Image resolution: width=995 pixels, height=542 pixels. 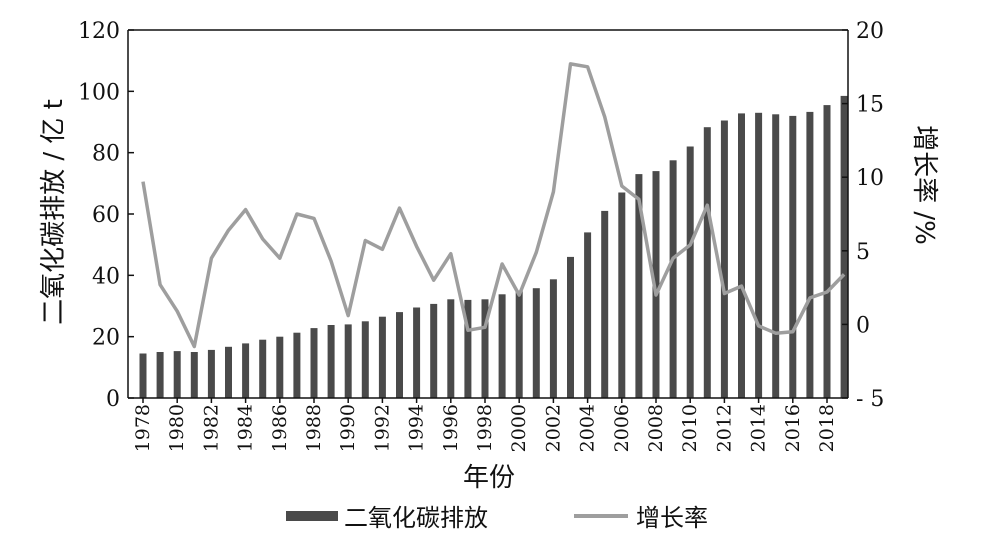 I want to click on left-tick-label-20: 20, so click(x=106, y=338).